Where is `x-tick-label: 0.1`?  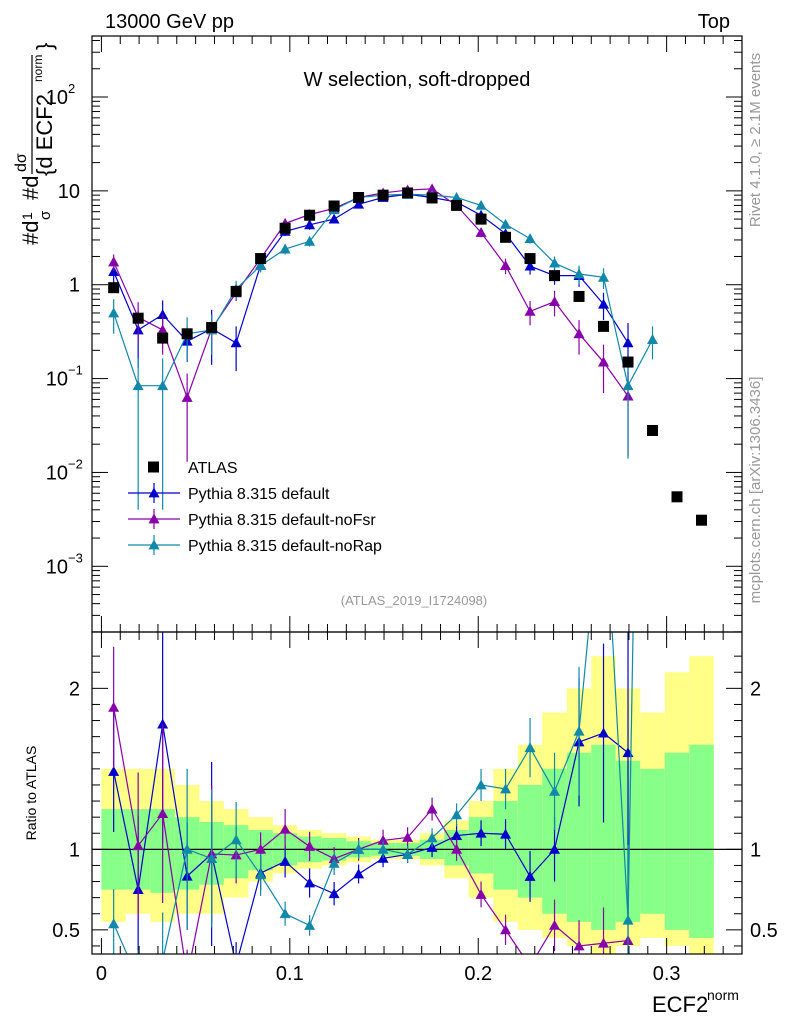 x-tick-label: 0.1 is located at coordinates (290, 974).